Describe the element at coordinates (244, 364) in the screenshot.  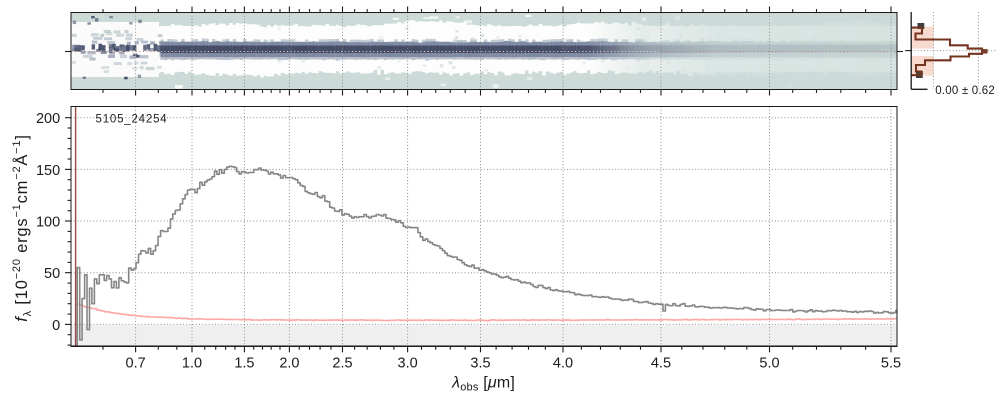
I see `svg-text: 1.5` at that location.